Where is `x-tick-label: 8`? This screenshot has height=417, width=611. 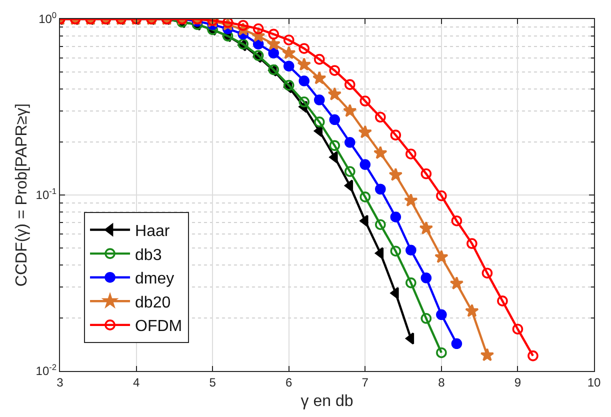
x-tick-label: 8 is located at coordinates (442, 382).